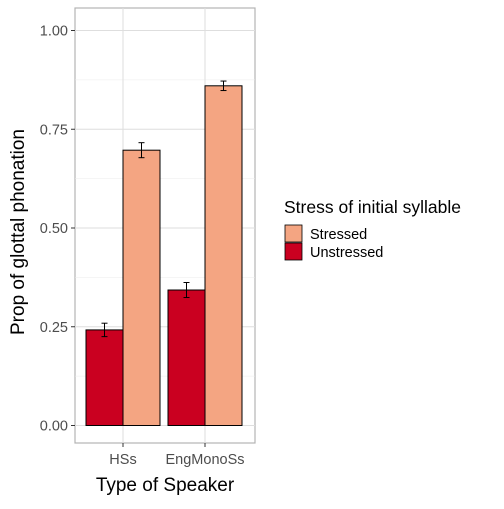 The height and width of the screenshot is (509, 504). I want to click on legend-key-stressed, so click(293, 233).